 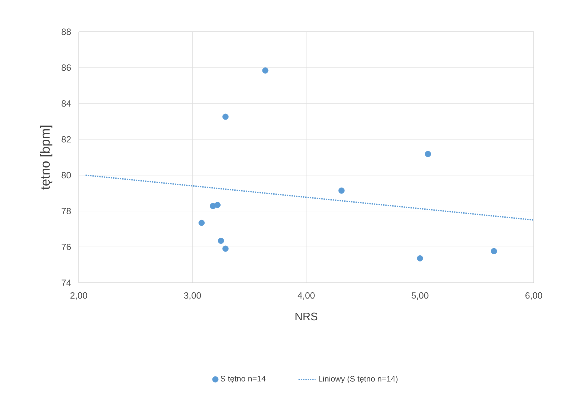 What do you see at coordinates (67, 175) in the screenshot?
I see `y-tick-label: 80` at bounding box center [67, 175].